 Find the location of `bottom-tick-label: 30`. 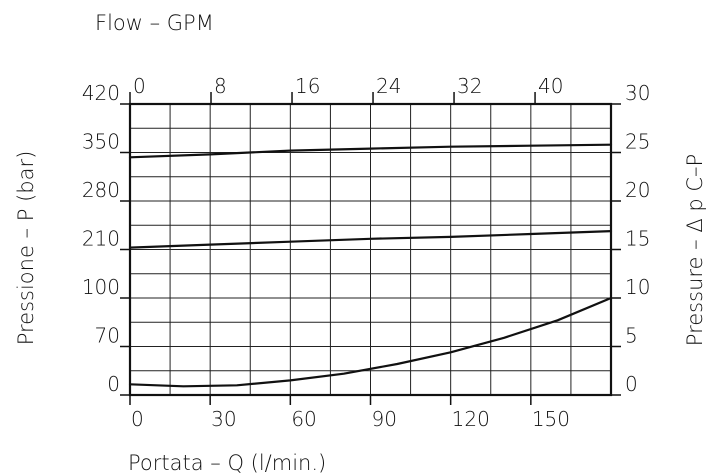

bottom-tick-label: 30 is located at coordinates (223, 419).